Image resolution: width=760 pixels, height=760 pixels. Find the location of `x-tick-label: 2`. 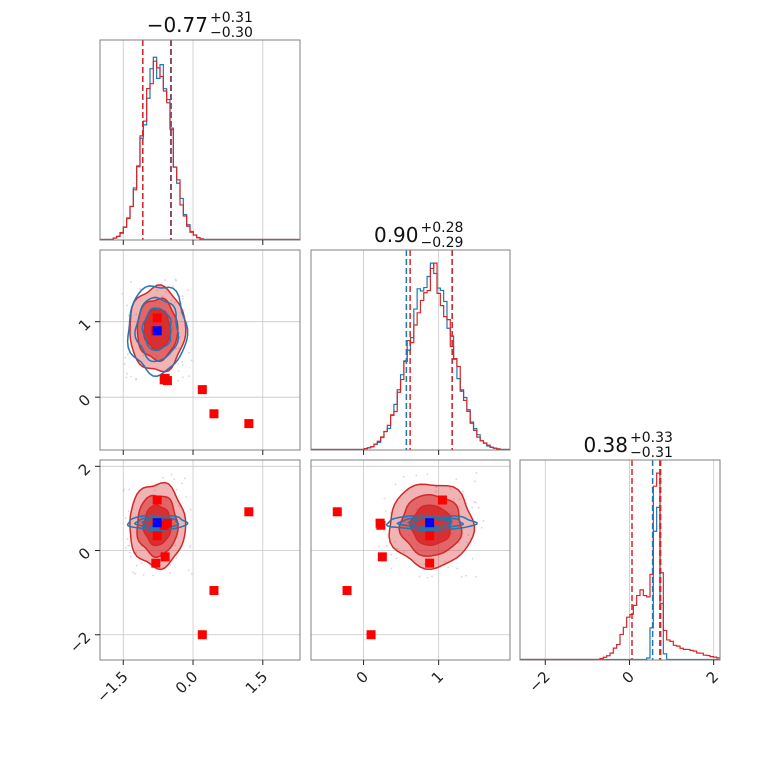

x-tick-label: 2 is located at coordinates (712, 677).